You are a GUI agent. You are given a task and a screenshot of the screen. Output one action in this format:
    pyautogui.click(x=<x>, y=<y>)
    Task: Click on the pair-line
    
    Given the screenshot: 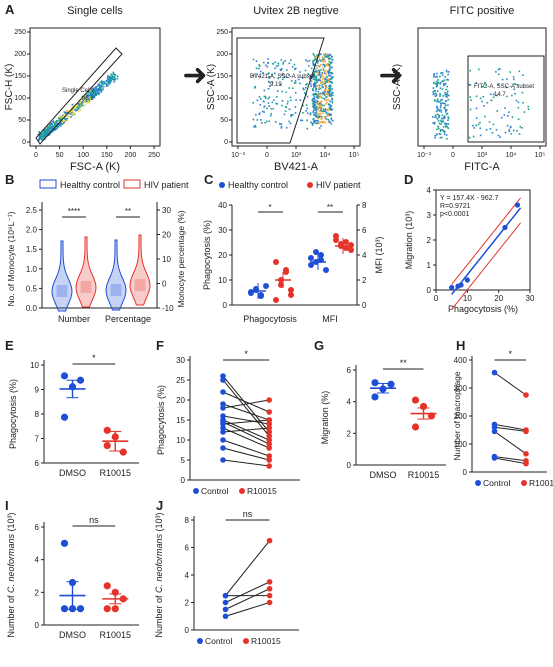 What is the action you would take?
    pyautogui.click(x=247, y=609)
    